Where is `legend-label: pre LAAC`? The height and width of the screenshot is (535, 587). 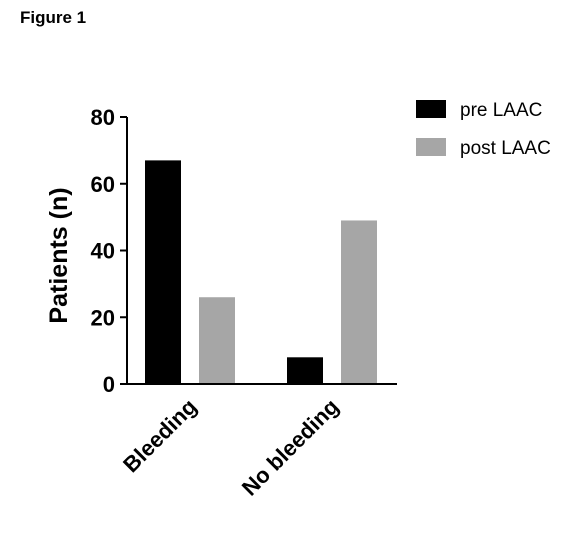
legend-label: pre LAAC is located at coordinates (501, 110).